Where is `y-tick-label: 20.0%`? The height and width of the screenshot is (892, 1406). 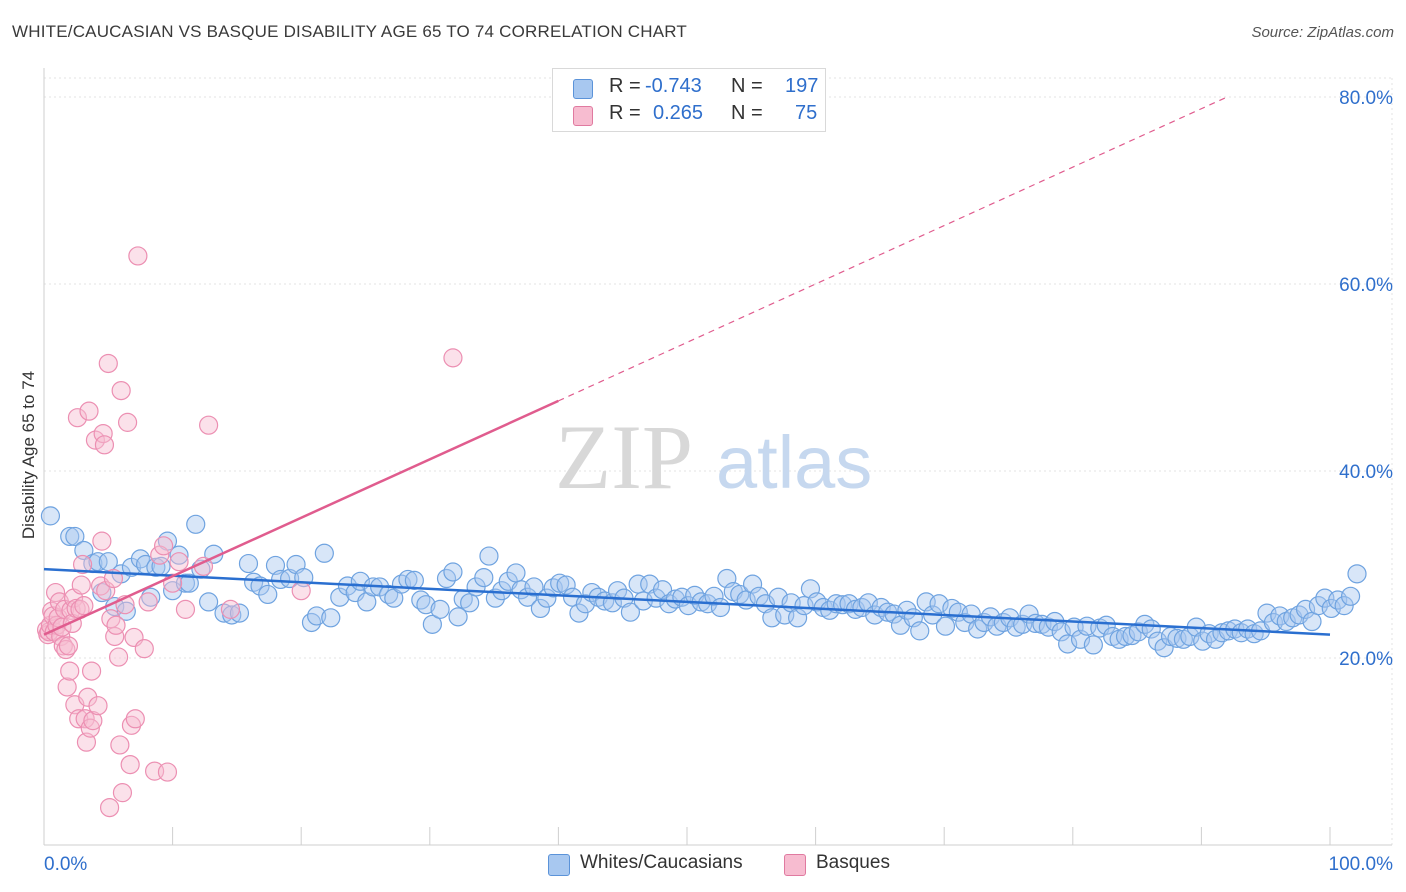
y-tick-label: 20.0% is located at coordinates (1366, 659).